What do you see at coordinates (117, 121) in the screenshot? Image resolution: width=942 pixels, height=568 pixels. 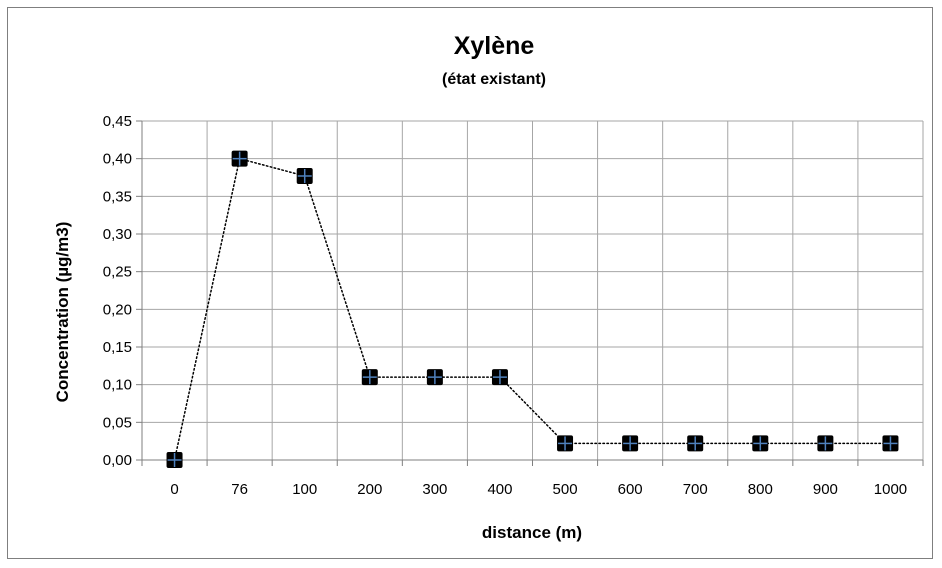 I see `y-tick-label: 0,45` at bounding box center [117, 121].